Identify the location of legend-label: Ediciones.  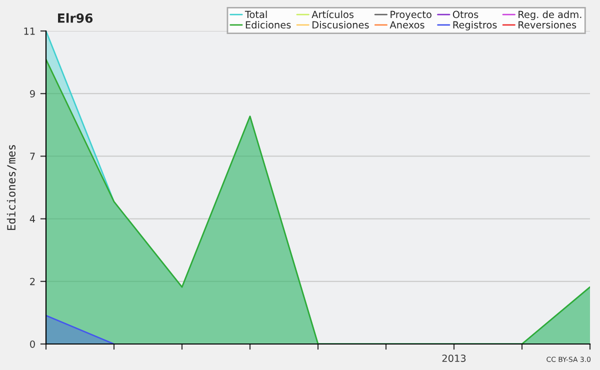
(268, 24).